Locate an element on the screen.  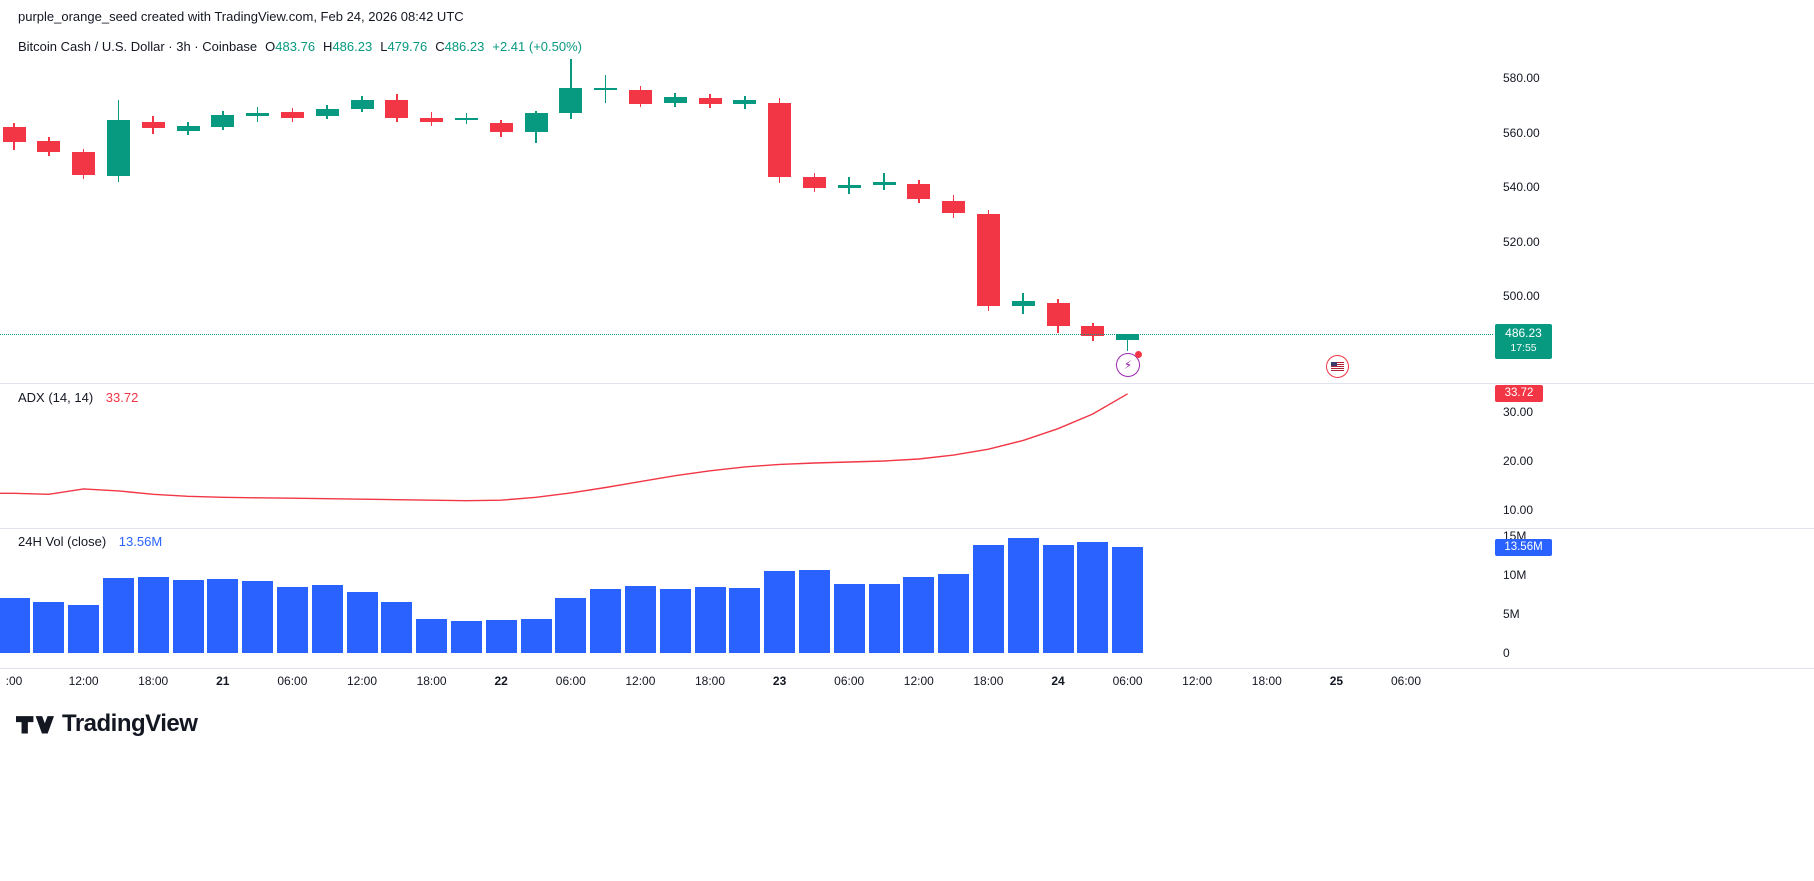
price-axis-label: 560.00 is located at coordinates (1521, 132).